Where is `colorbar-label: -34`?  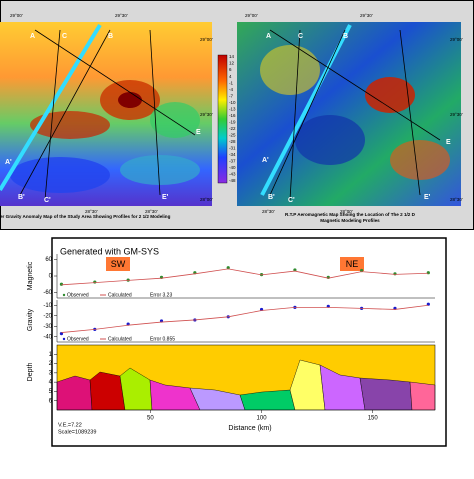 colorbar-label: -34 is located at coordinates (232, 154).